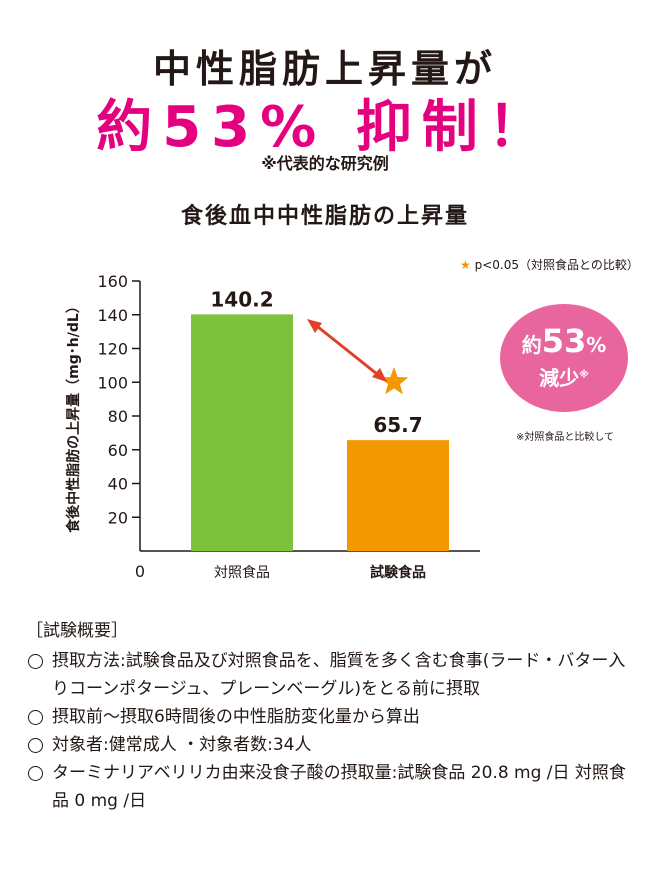 This screenshot has width=650, height=880. What do you see at coordinates (241, 299) in the screenshot?
I see `data-label: 140.2` at bounding box center [241, 299].